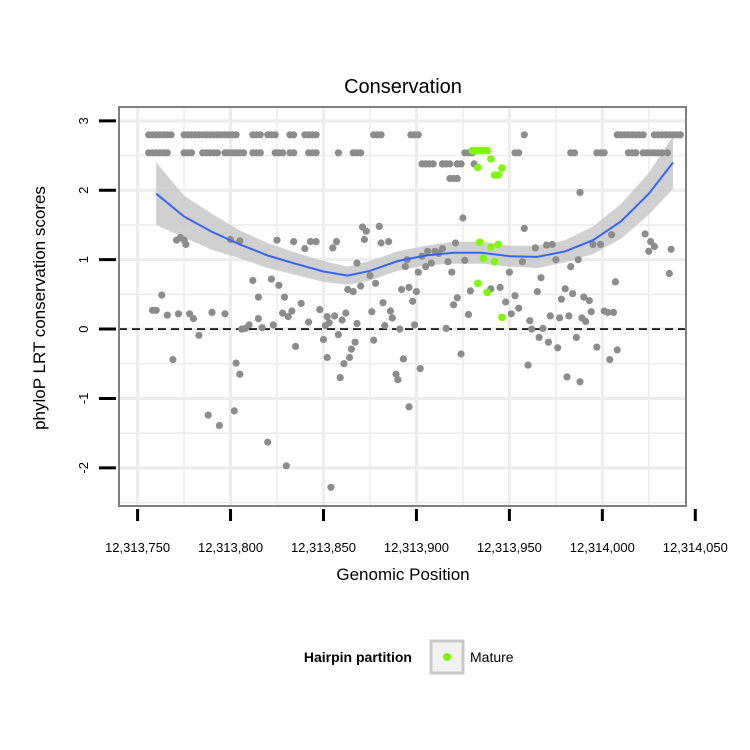  What do you see at coordinates (403, 87) in the screenshot?
I see `chart-title: Conservation` at bounding box center [403, 87].